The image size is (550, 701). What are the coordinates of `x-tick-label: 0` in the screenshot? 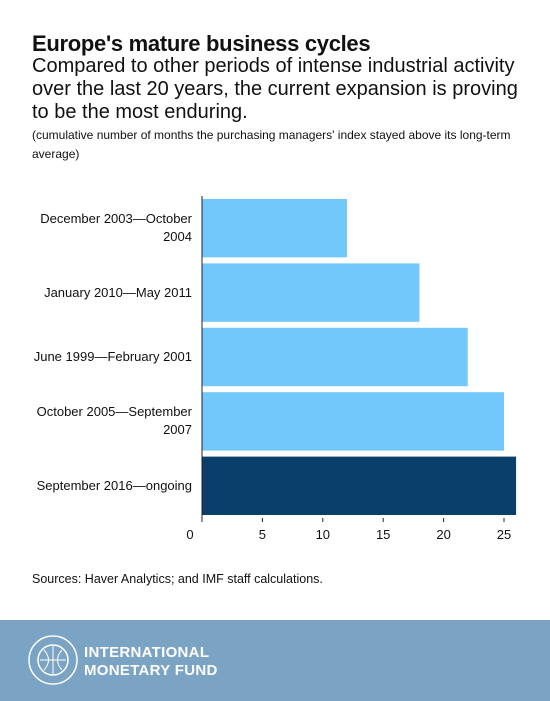 It's located at (190, 534).